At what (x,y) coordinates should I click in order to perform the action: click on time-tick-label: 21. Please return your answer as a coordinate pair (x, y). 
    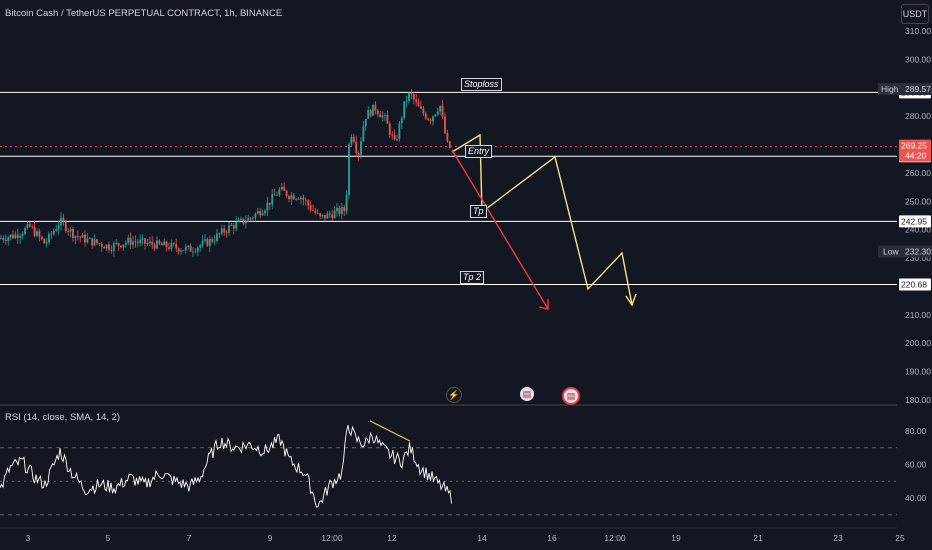
    Looking at the image, I should click on (758, 538).